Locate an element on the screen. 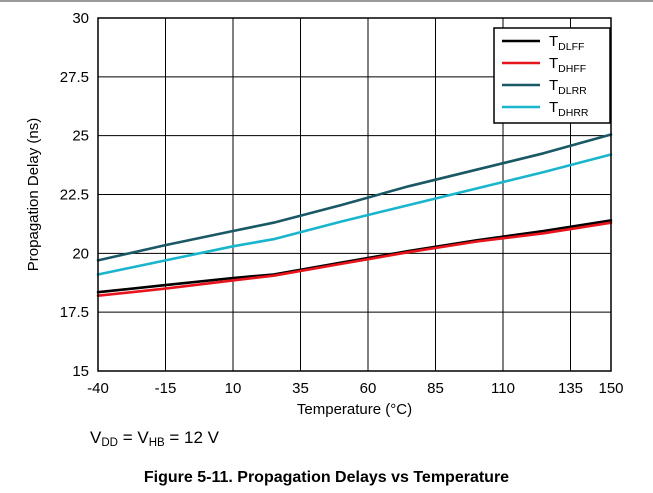 This screenshot has width=653, height=493. x-tick-label: -15 is located at coordinates (166, 388).